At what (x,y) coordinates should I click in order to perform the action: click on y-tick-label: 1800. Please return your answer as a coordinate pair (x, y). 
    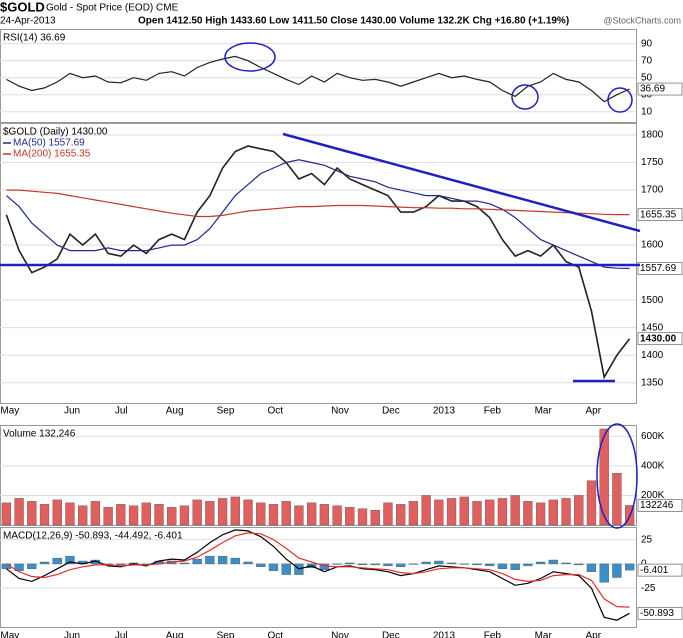
    Looking at the image, I should click on (652, 135).